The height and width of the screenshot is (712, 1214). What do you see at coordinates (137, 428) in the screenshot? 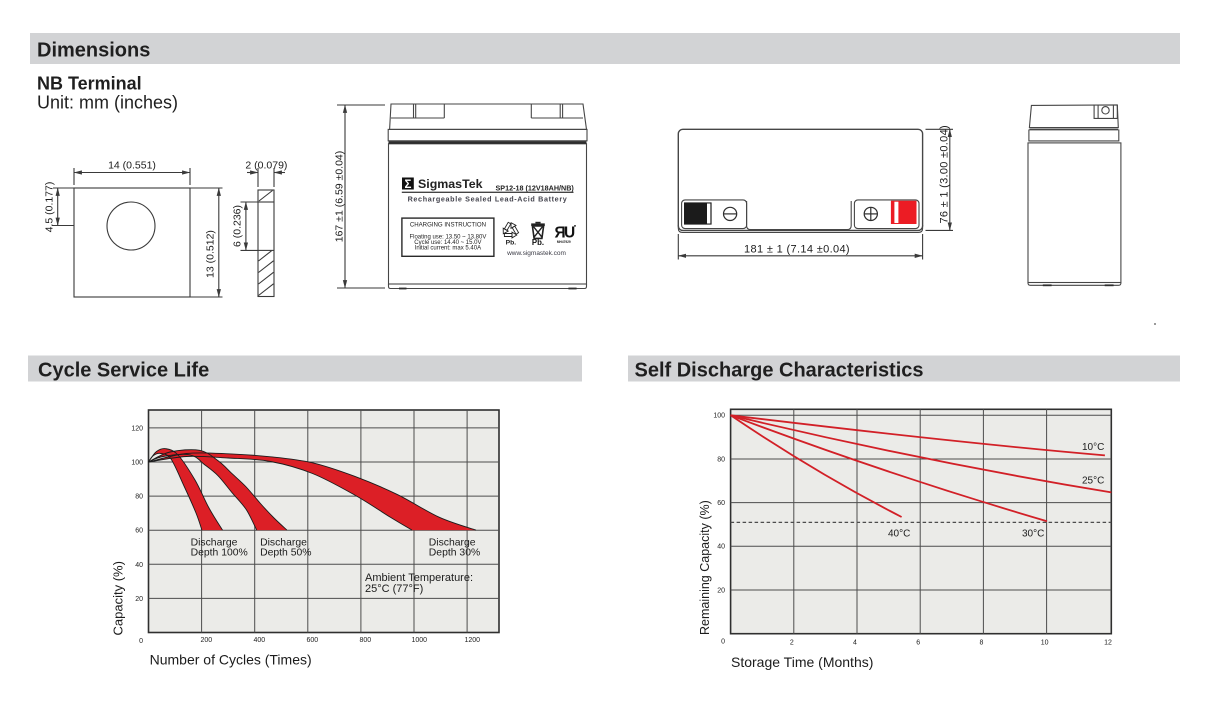
I see `svg-text: 120` at bounding box center [137, 428].